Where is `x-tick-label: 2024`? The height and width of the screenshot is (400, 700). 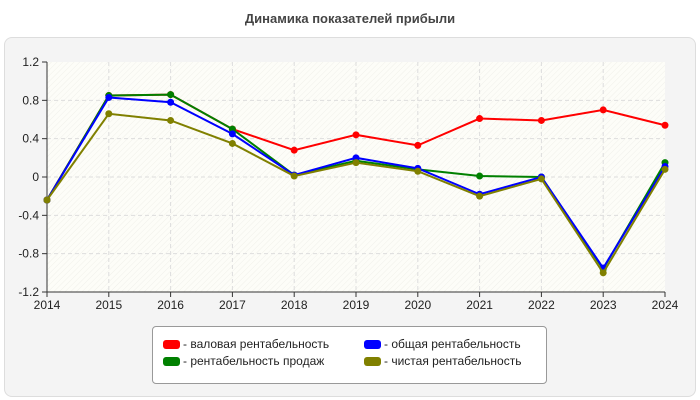
x-tick-label: 2024 is located at coordinates (665, 305).